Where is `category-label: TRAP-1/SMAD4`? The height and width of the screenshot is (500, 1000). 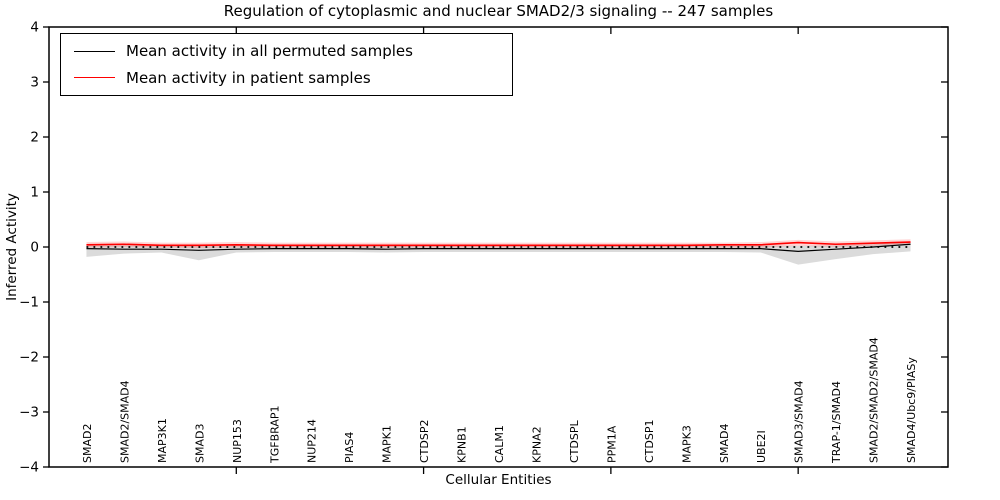
category-label: TRAP-1/SMAD4 is located at coordinates (836, 422).